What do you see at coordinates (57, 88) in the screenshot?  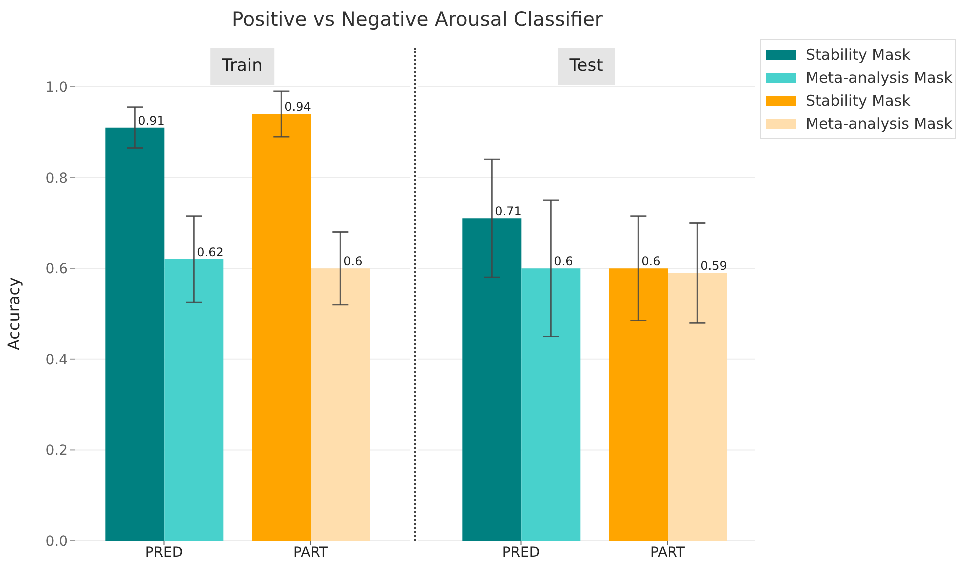 I see `y-tick-label: 1.0` at bounding box center [57, 88].